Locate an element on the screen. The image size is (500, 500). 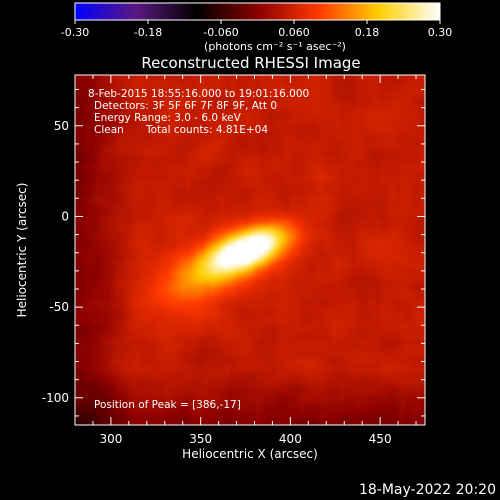
annotation-algorithm: Clean is located at coordinates (109, 130).